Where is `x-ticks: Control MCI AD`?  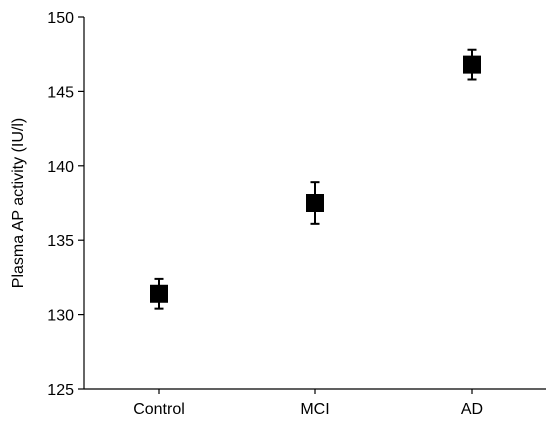
x-ticks: Control MCI AD is located at coordinates (308, 403).